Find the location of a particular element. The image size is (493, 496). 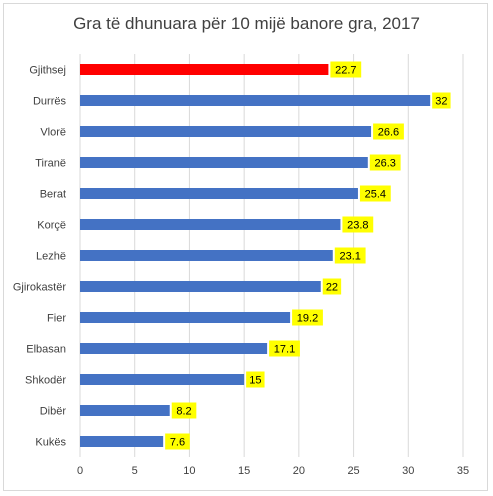

data-label: 22 is located at coordinates (332, 288).